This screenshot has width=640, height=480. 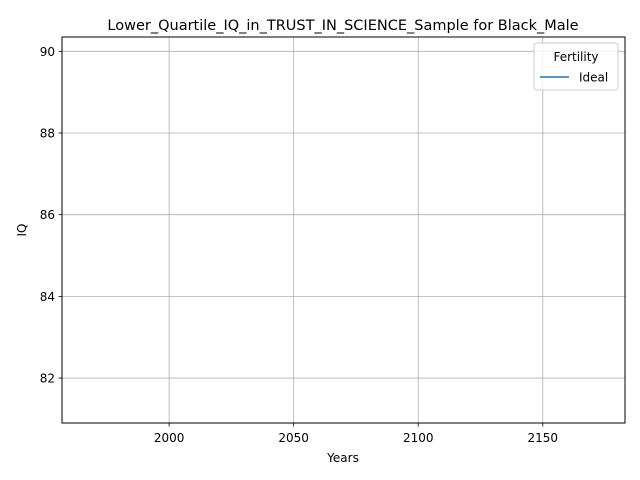 I want to click on y-tick-label: 86, so click(x=47, y=215).